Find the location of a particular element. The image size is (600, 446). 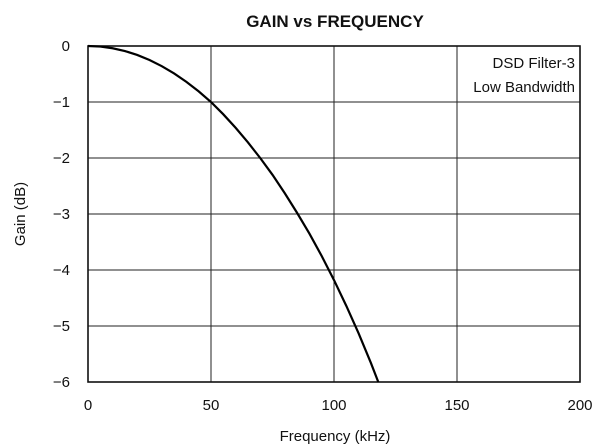

x-tick-label: 150 is located at coordinates (456, 405).